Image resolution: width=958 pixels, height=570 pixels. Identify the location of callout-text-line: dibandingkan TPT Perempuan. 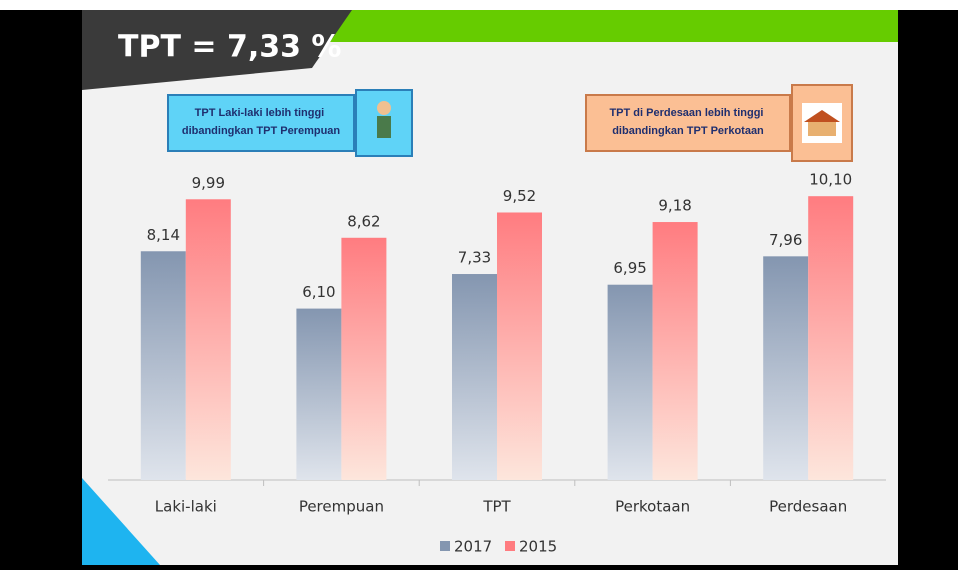
(261, 131).